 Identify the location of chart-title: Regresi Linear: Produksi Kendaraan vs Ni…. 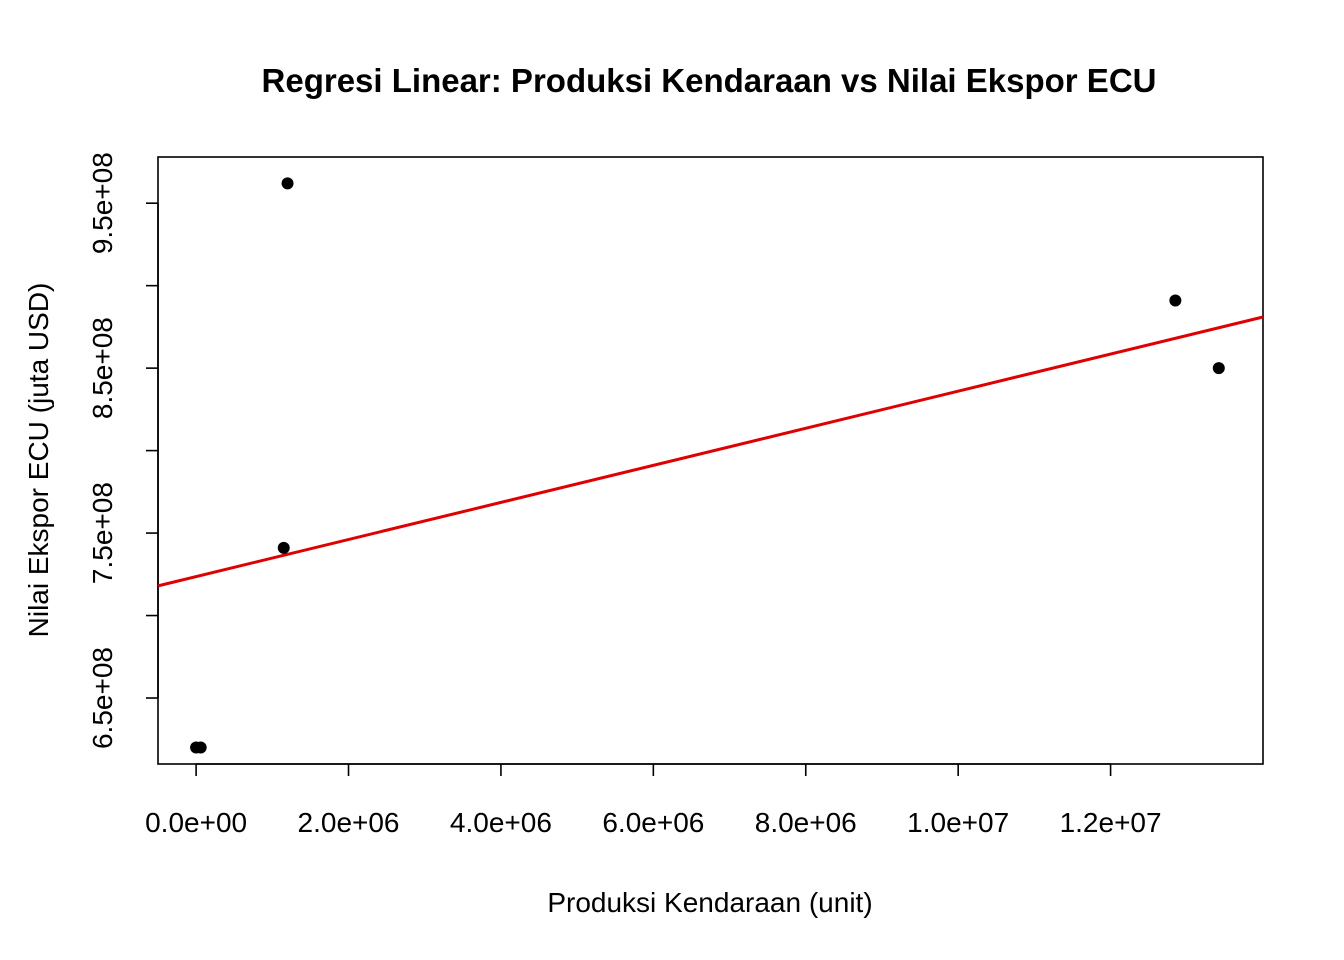
(709, 80).